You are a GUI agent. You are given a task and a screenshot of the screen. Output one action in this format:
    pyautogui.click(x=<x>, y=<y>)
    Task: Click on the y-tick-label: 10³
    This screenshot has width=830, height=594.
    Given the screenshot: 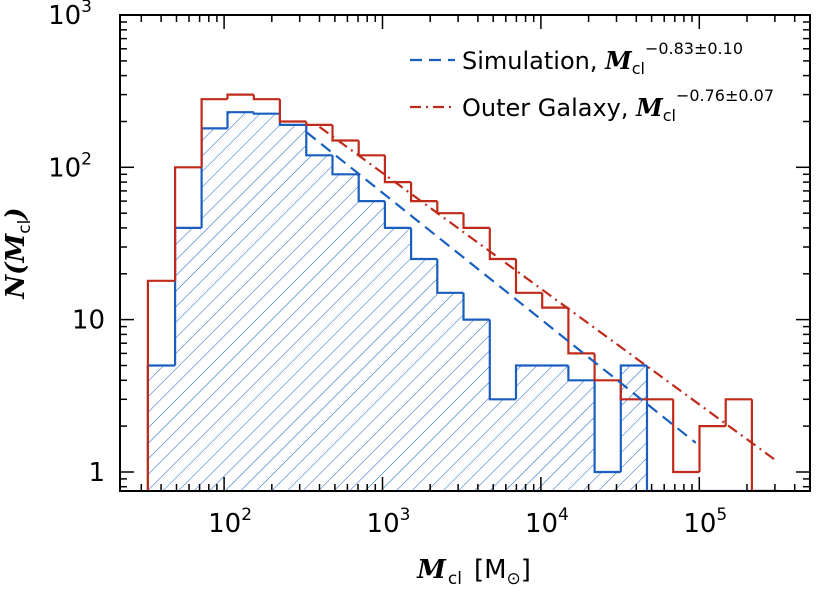 What is the action you would take?
    pyautogui.click(x=70, y=15)
    